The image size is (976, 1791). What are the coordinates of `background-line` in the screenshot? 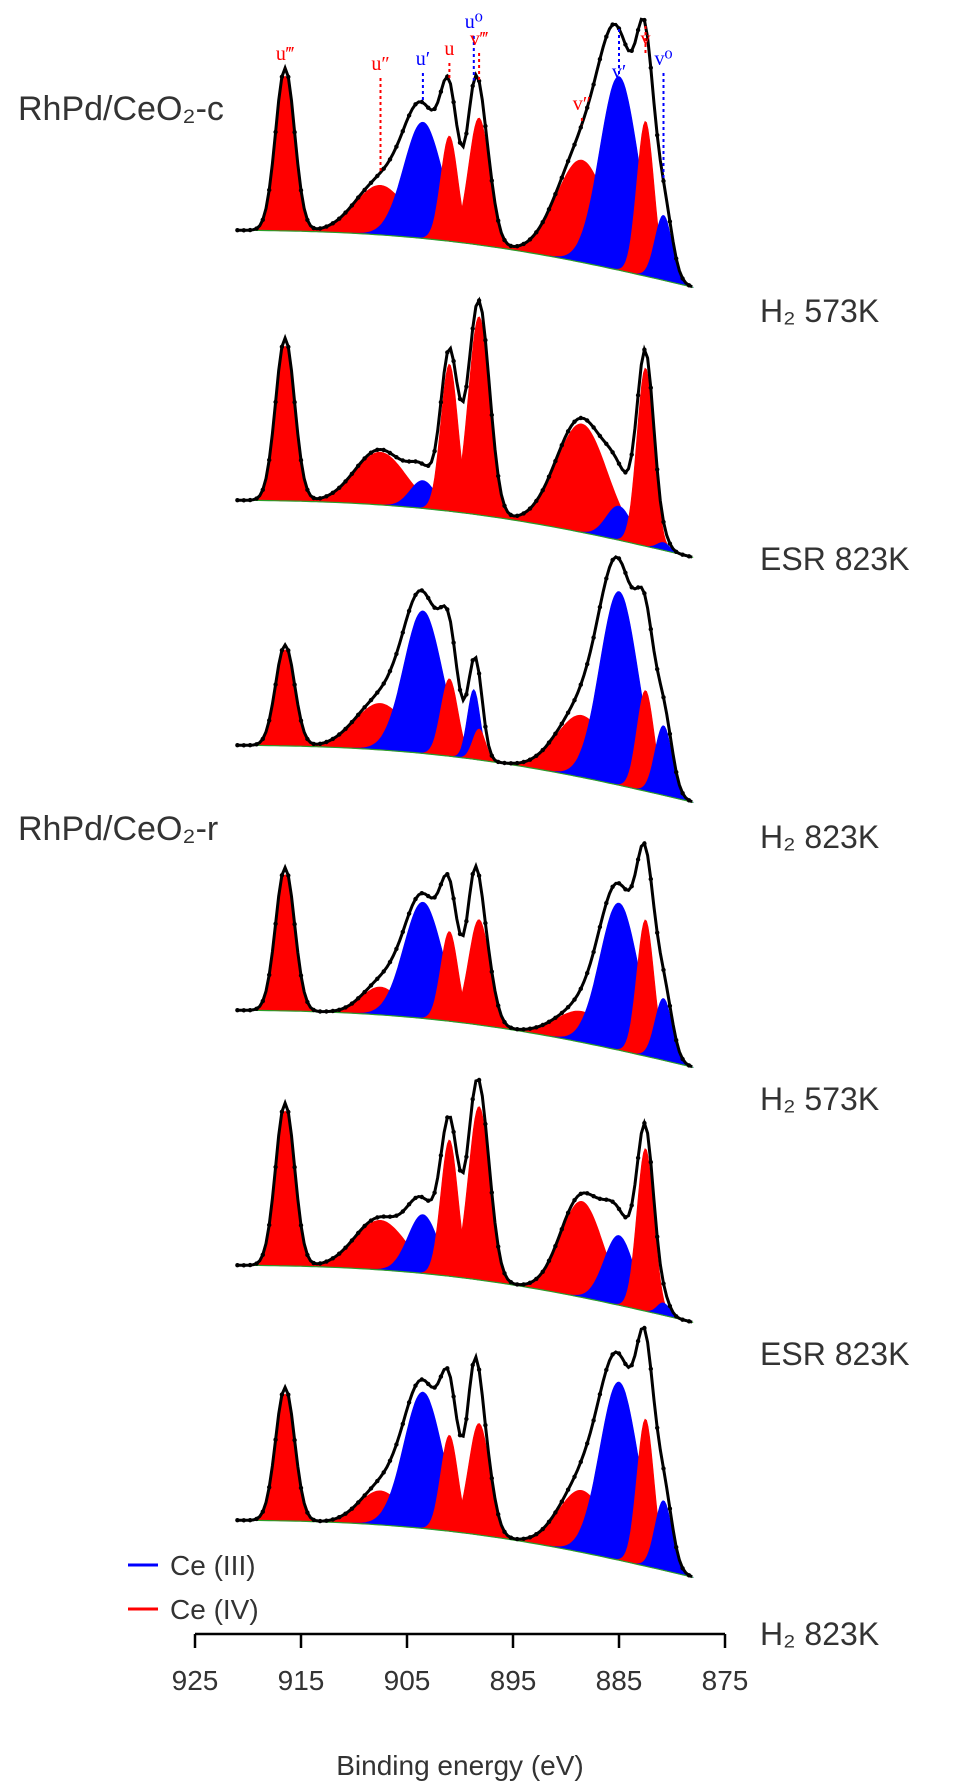 It's located at (465, 1293).